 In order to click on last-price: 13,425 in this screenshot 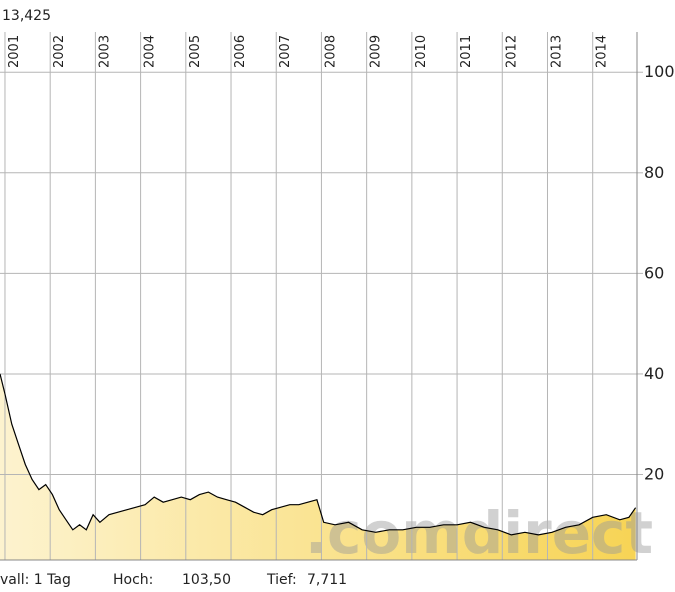, I will do `click(26, 16)`.